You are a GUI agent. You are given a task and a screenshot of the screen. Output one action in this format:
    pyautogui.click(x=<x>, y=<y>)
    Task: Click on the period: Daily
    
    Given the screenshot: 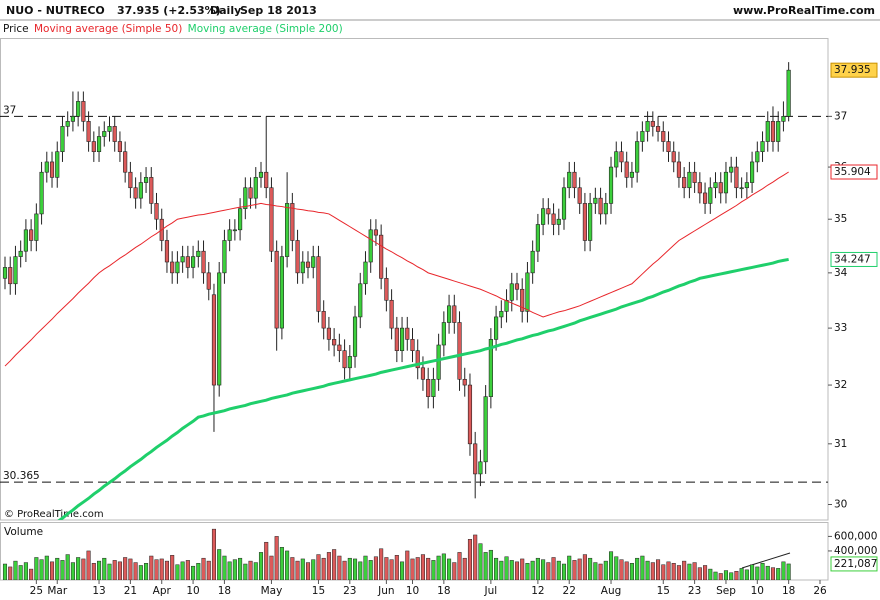 What is the action you would take?
    pyautogui.click(x=225, y=10)
    